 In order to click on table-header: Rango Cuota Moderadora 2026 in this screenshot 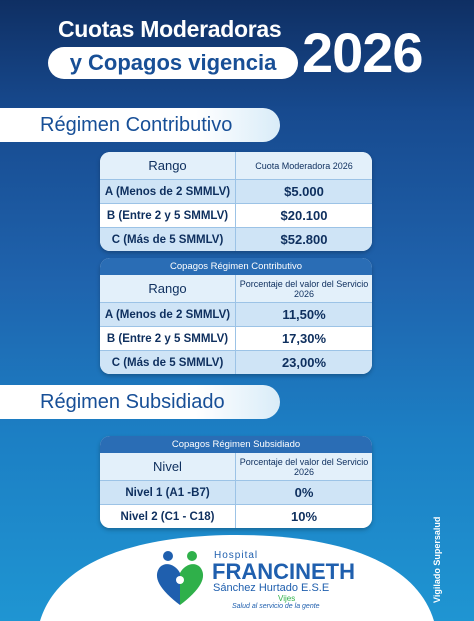, I will do `click(236, 165)`.